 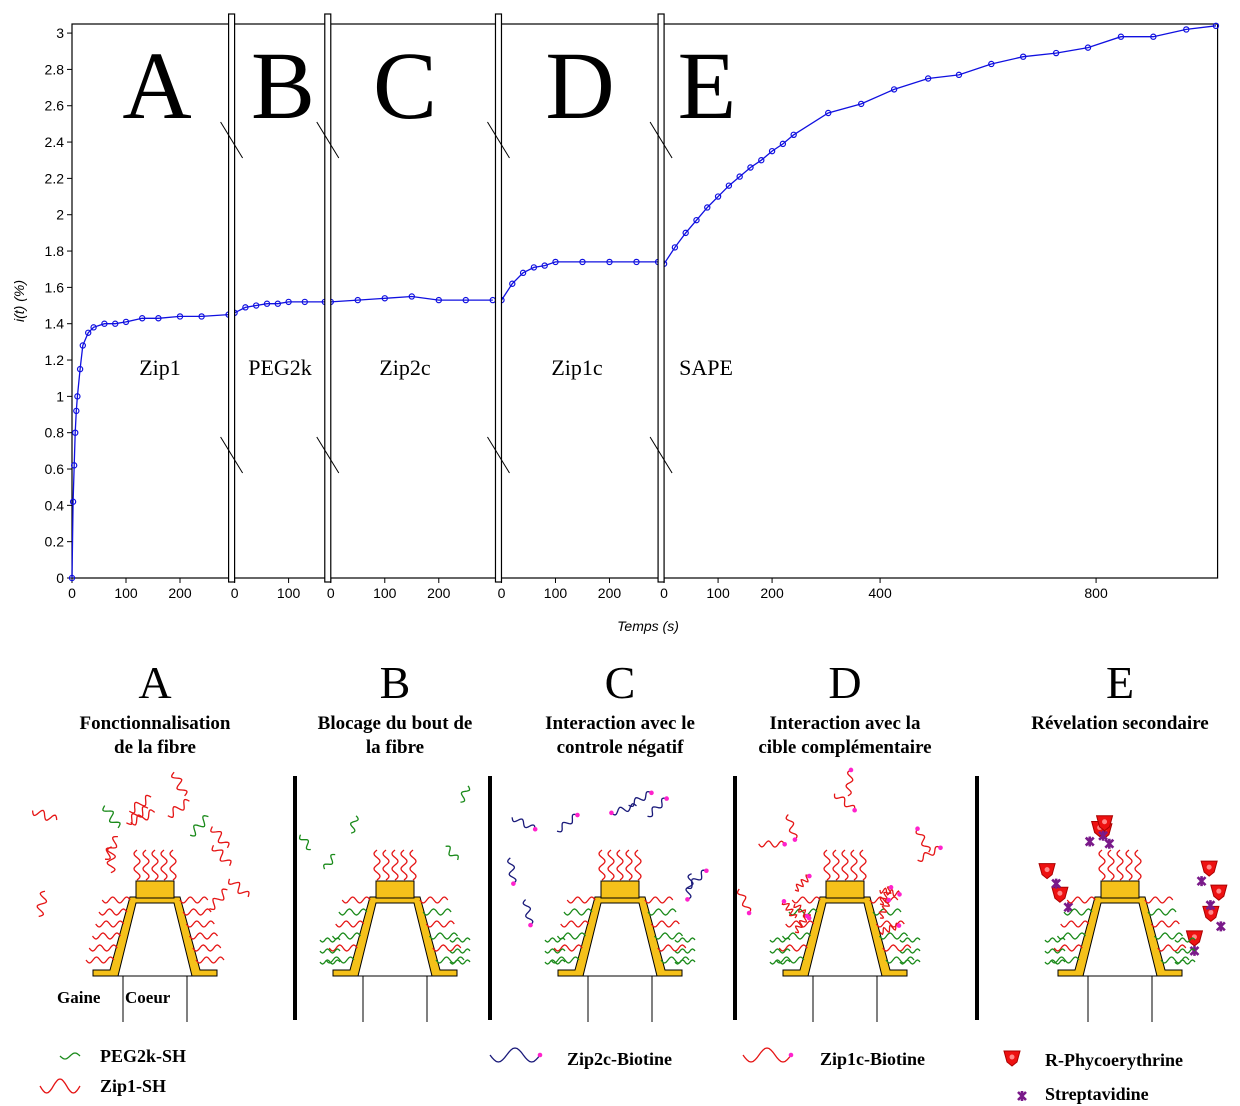 What do you see at coordinates (55, 142) in the screenshot?
I see `y-tick-label: 2.4` at bounding box center [55, 142].